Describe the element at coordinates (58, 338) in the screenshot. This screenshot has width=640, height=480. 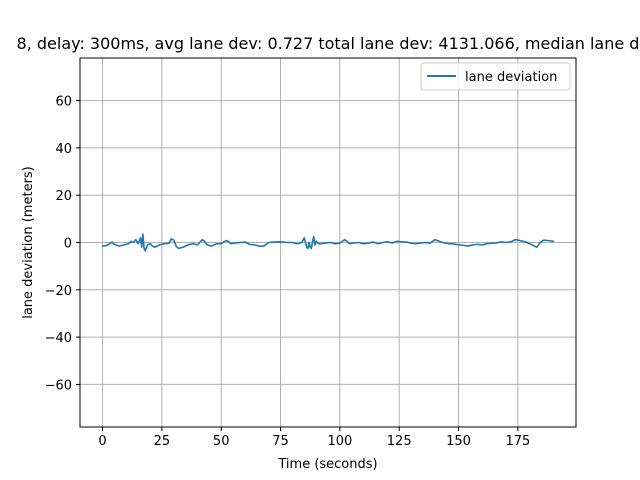
I see `y-tick-label: −40` at that location.